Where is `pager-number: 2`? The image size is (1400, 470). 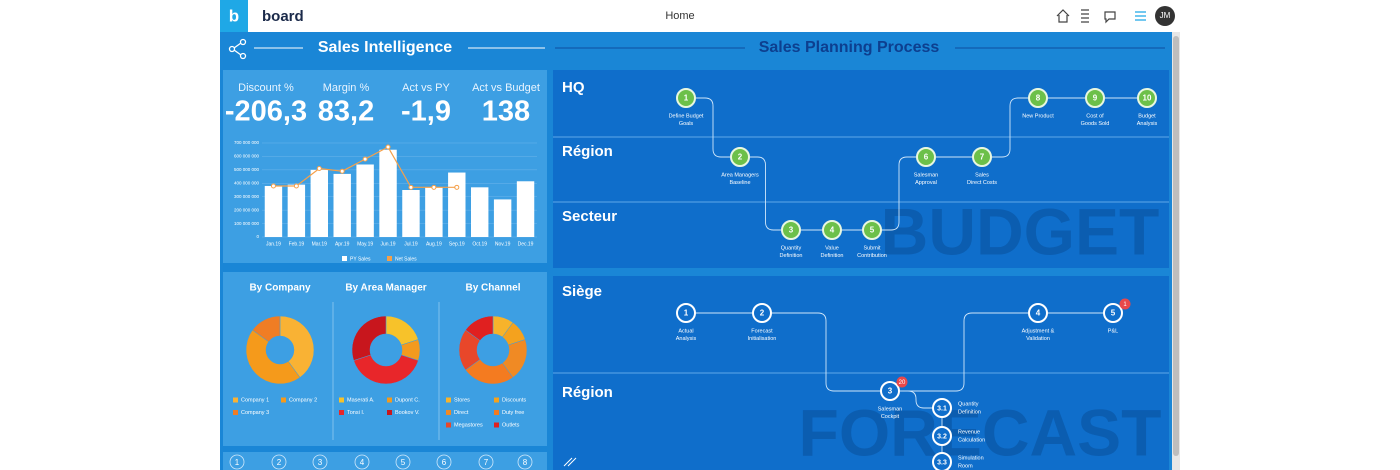 pager-number: 2 is located at coordinates (279, 462).